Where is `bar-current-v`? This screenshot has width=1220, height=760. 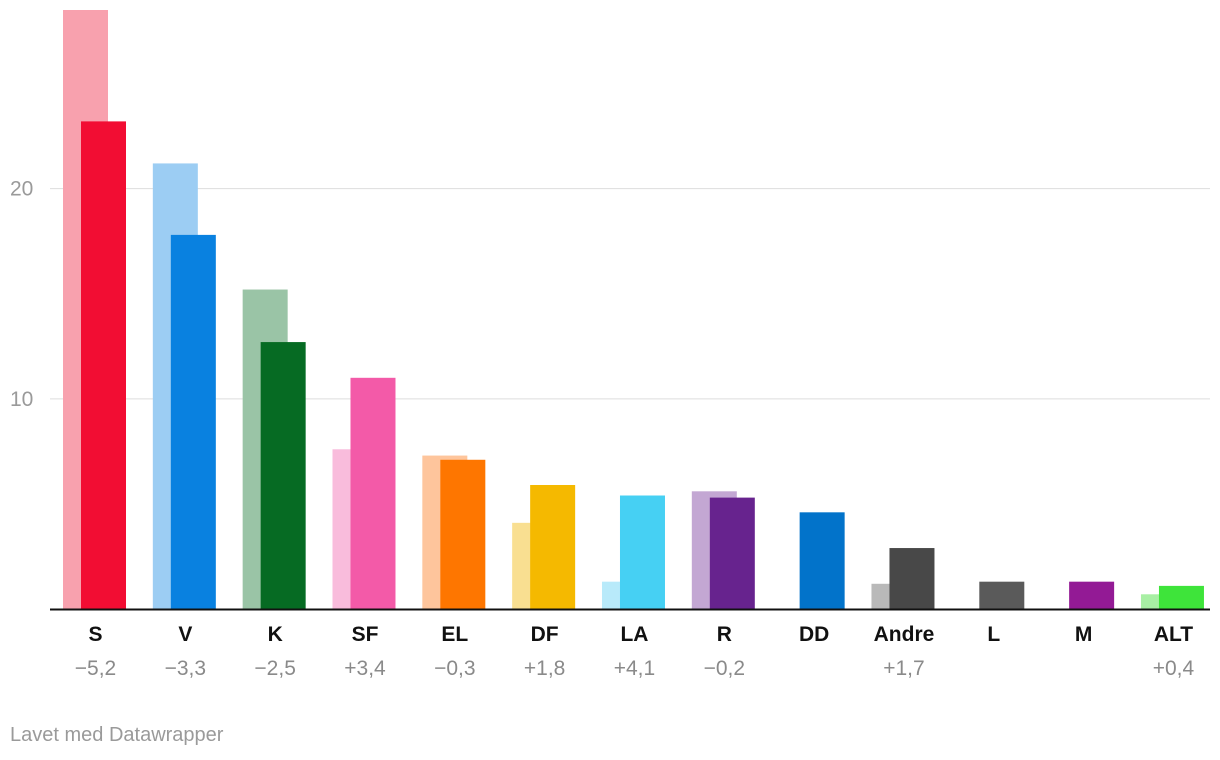
bar-current-v is located at coordinates (193, 421).